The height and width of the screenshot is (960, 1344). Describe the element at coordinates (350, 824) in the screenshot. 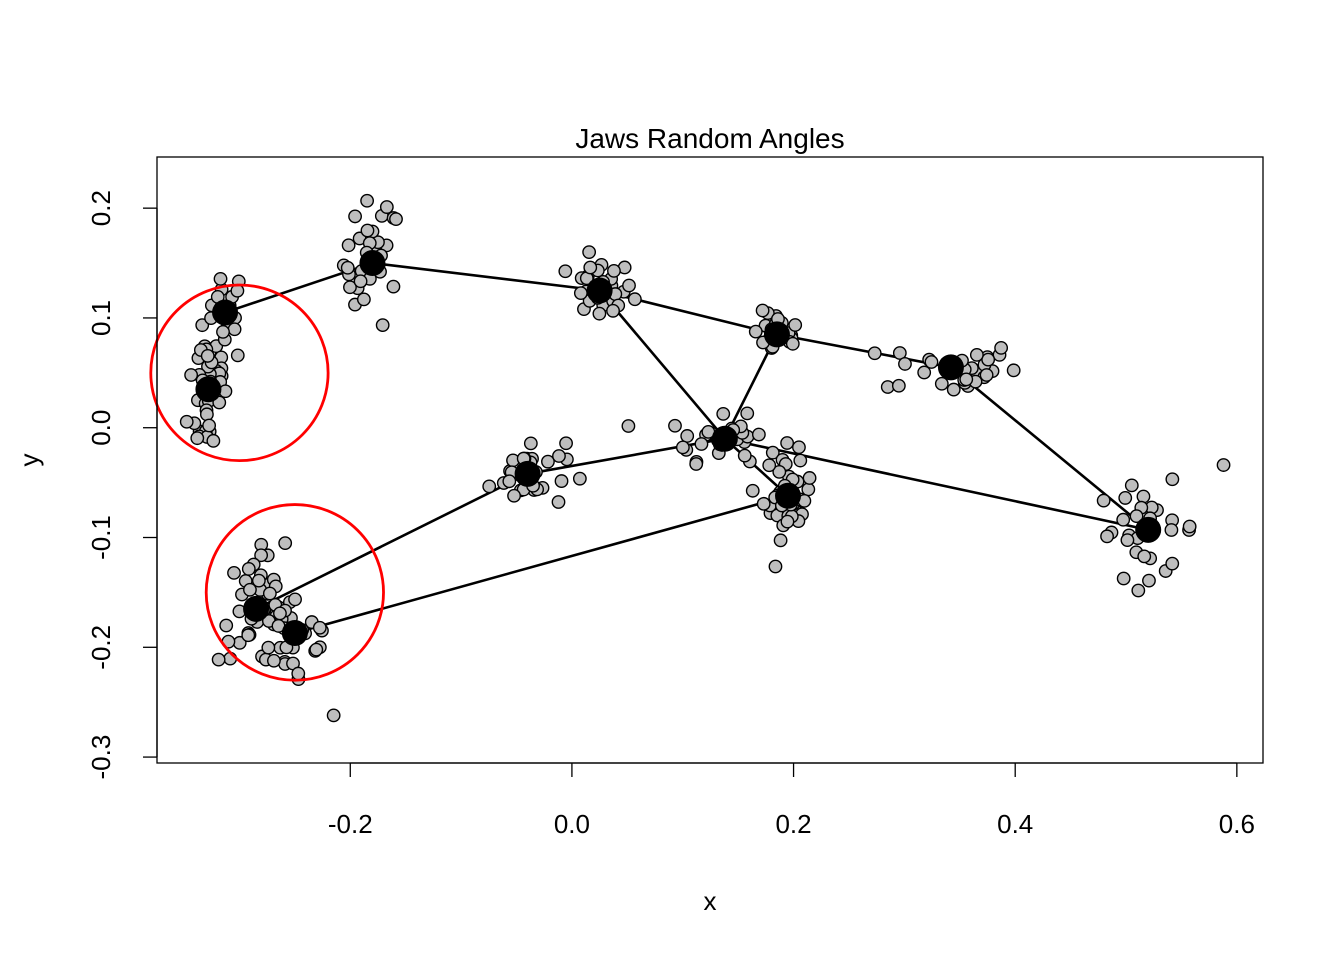

I see `x-tick-label: -0.2` at that location.